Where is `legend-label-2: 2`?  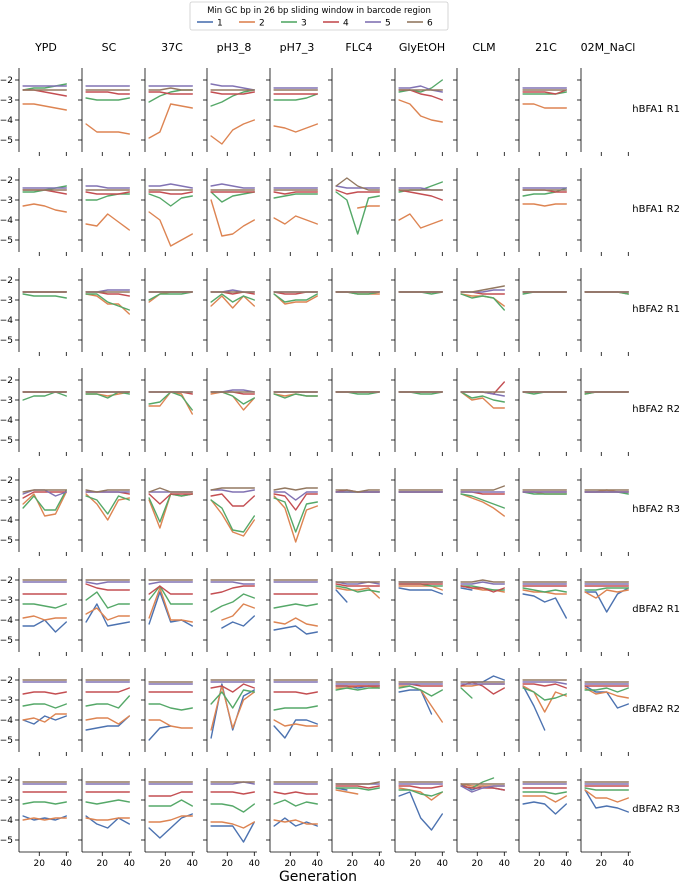
legend-label-2: 2 is located at coordinates (262, 24).